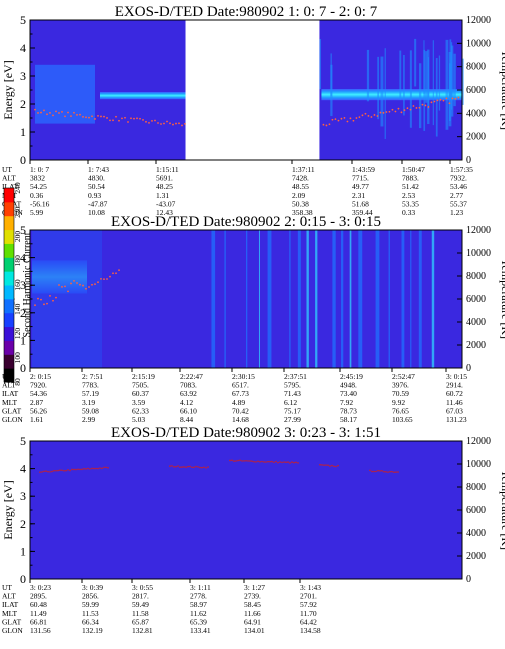 This screenshot has height=649, width=505. Describe the element at coordinates (252, 621) in the screenshot. I see `table-cell: 64.91` at that location.